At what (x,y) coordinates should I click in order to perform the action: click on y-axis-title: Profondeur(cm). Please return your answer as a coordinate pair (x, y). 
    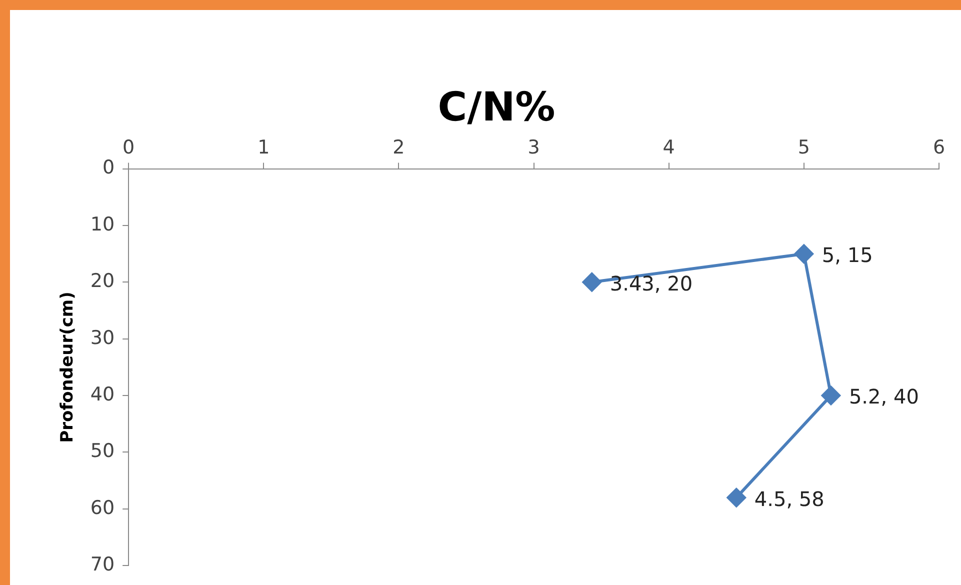
    Looking at the image, I should click on (68, 367).